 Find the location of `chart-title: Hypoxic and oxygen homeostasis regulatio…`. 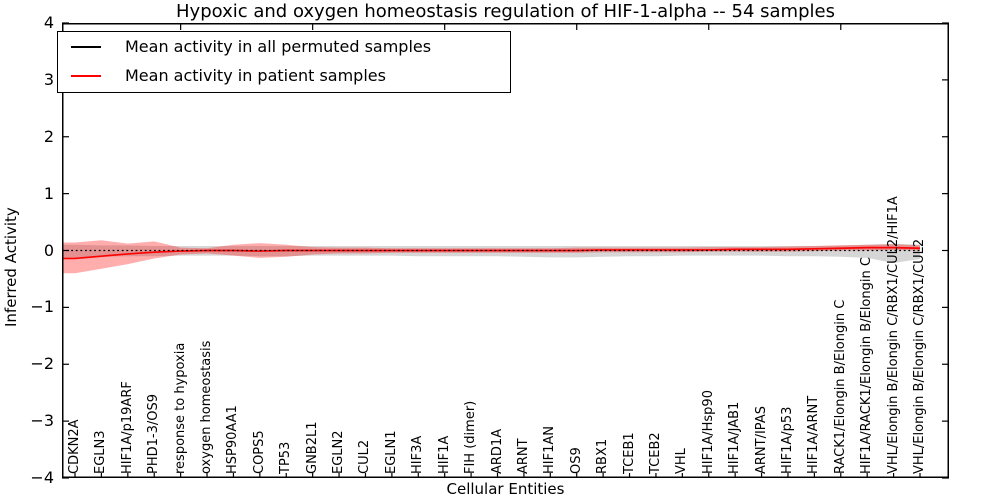

chart-title: Hypoxic and oxygen homeostasis regulatio… is located at coordinates (505, 11).